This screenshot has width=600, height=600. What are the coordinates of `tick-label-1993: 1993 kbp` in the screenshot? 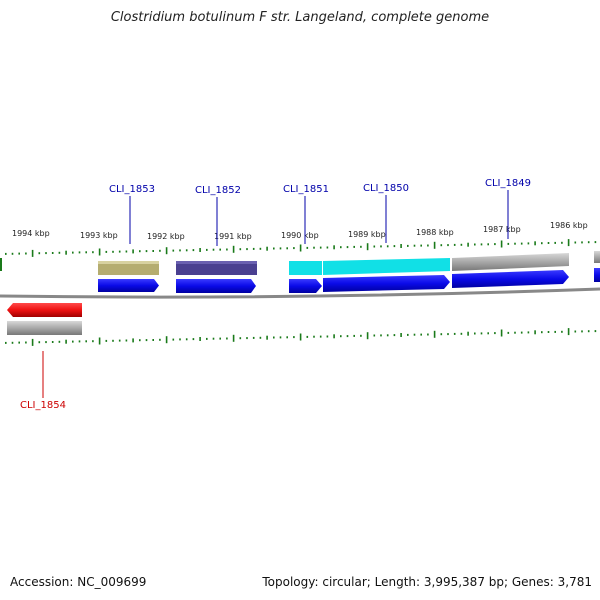 It's located at (99, 235).